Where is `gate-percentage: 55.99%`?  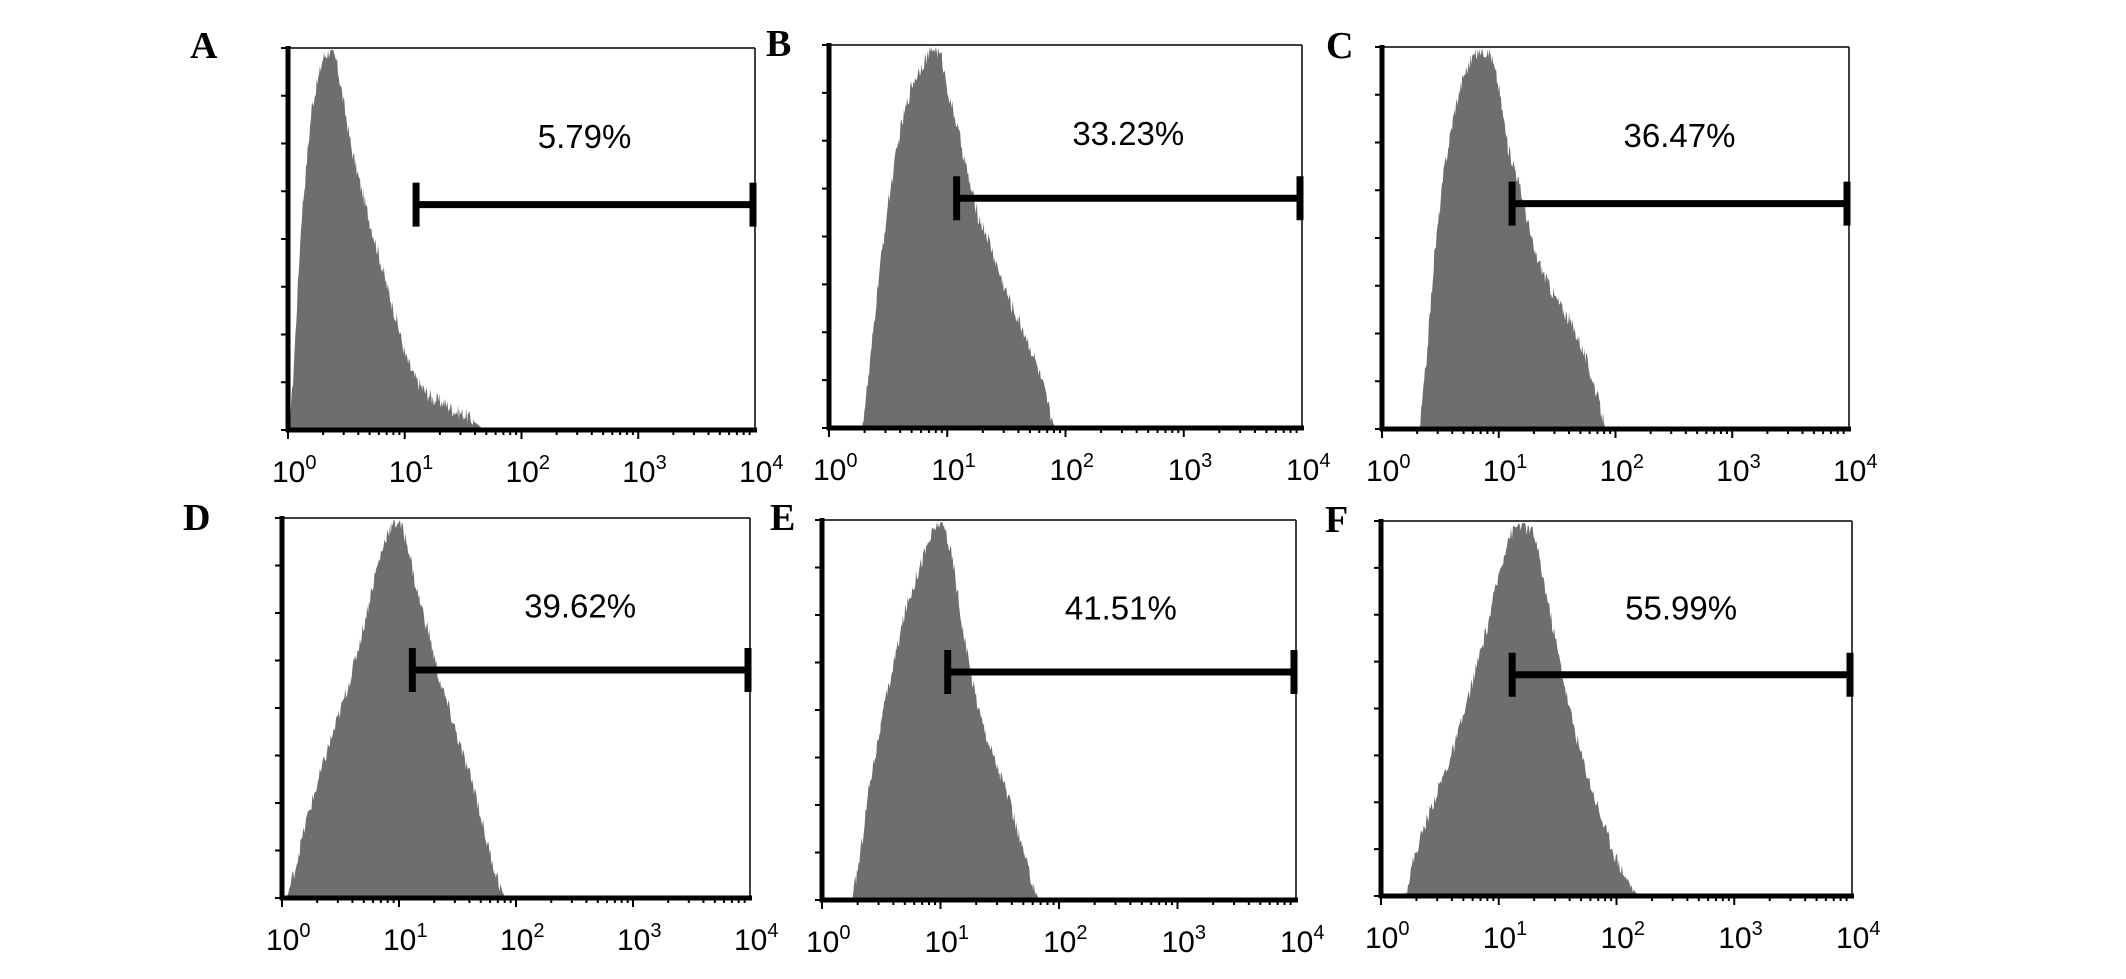 gate-percentage: 55.99% is located at coordinates (1681, 607).